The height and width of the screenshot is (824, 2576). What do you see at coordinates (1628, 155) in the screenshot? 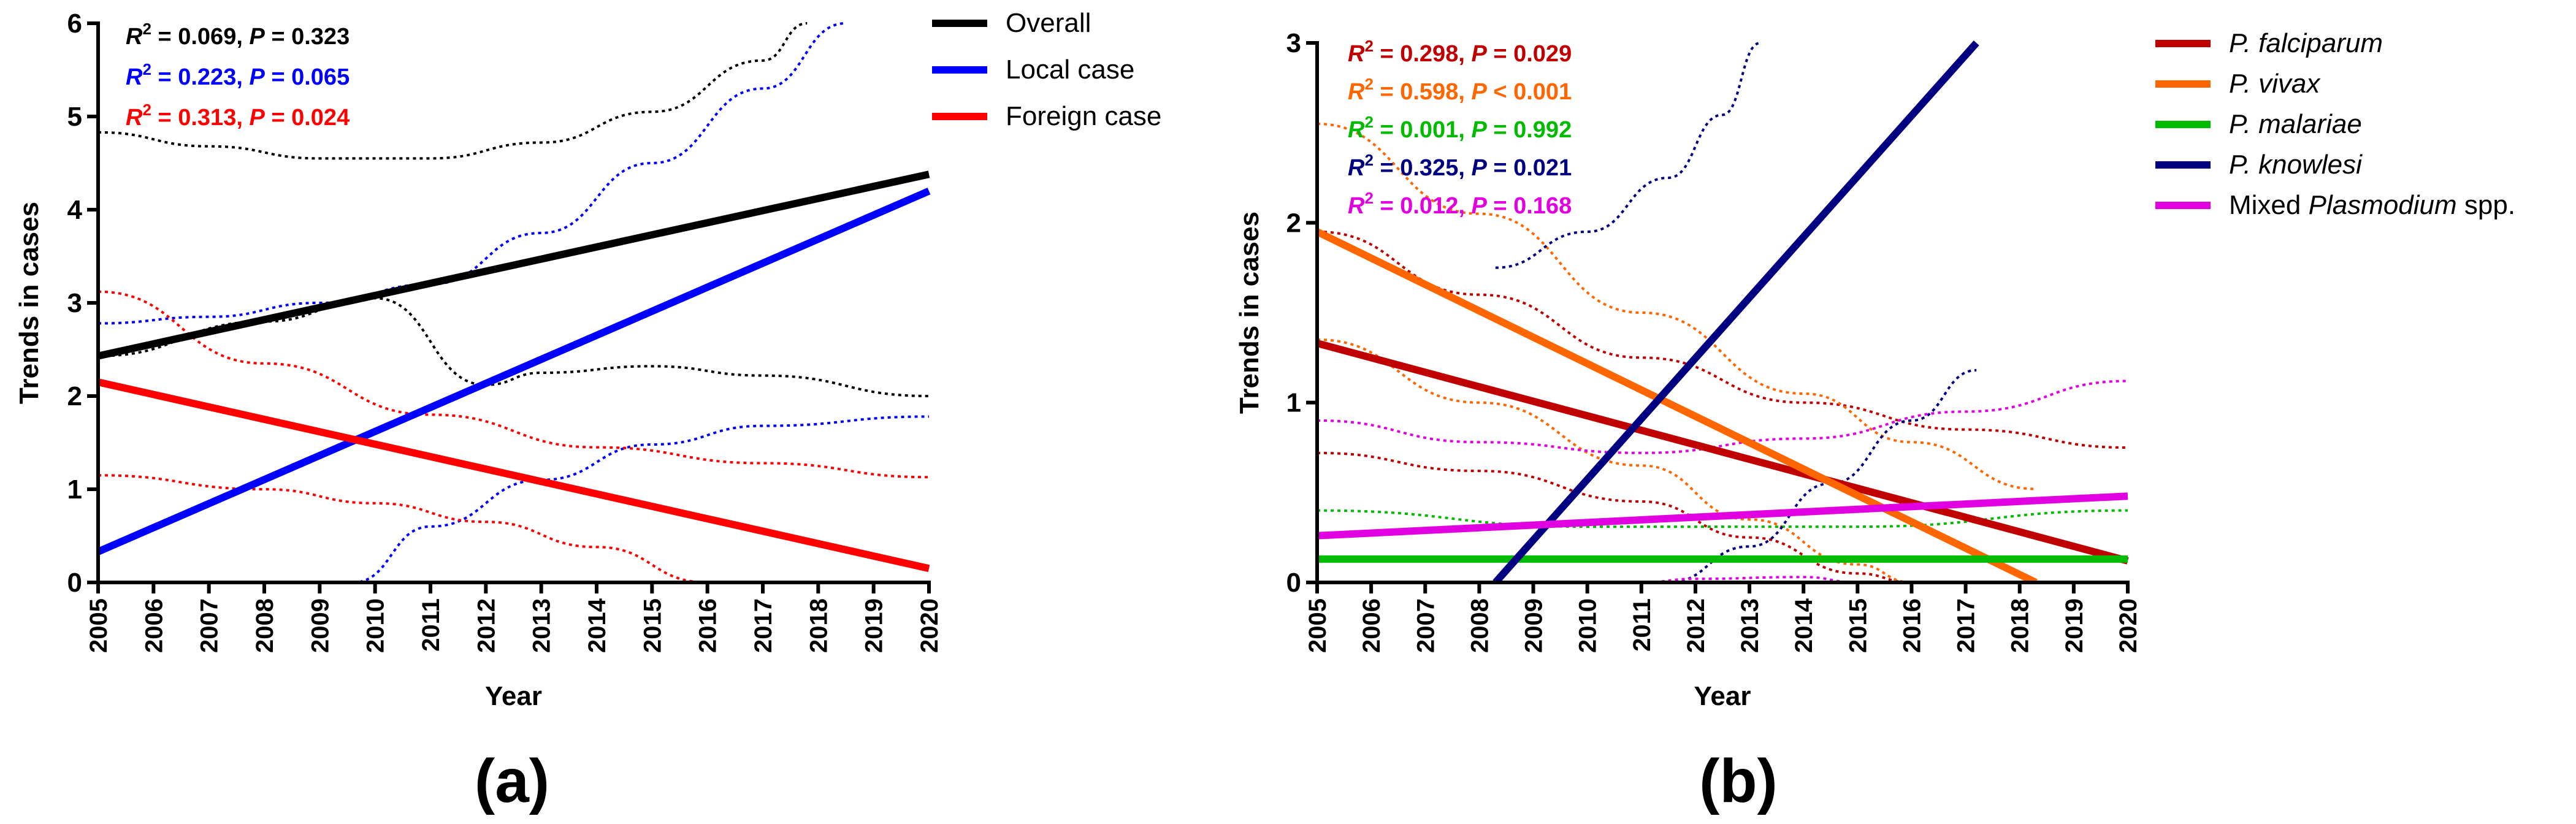
I see `p-knowlesi-ci-upper` at bounding box center [1628, 155].